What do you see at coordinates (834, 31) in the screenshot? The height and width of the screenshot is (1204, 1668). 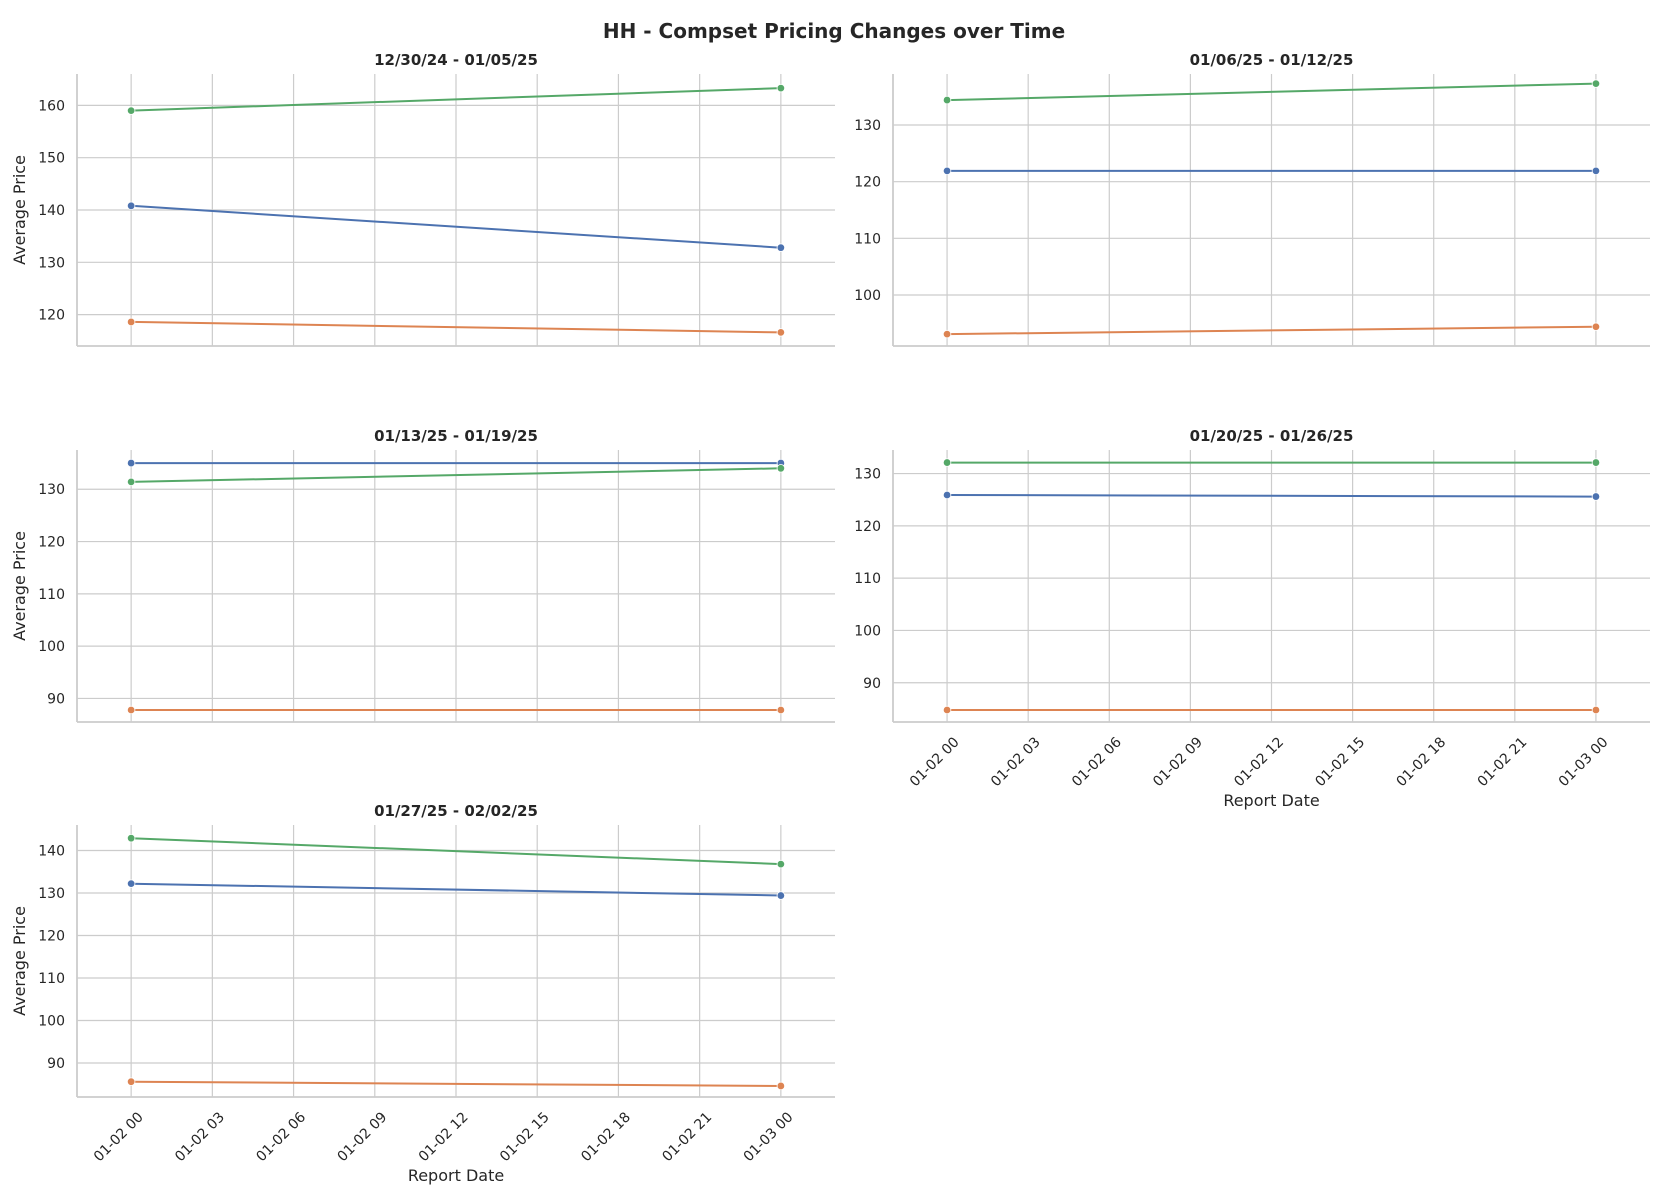 I see `figure-title: HH - Compset Pricing Changes over Time` at bounding box center [834, 31].